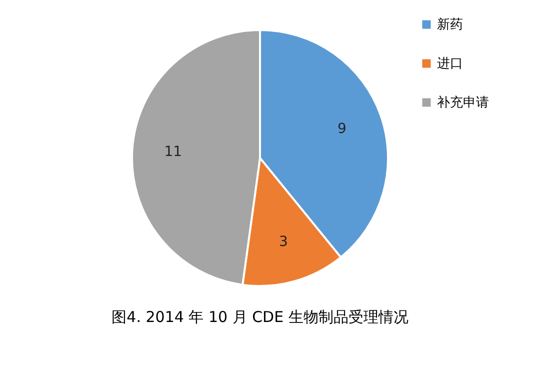 The height and width of the screenshot is (369, 553). Describe the element at coordinates (450, 64) in the screenshot. I see `legend-label: 进口` at that location.